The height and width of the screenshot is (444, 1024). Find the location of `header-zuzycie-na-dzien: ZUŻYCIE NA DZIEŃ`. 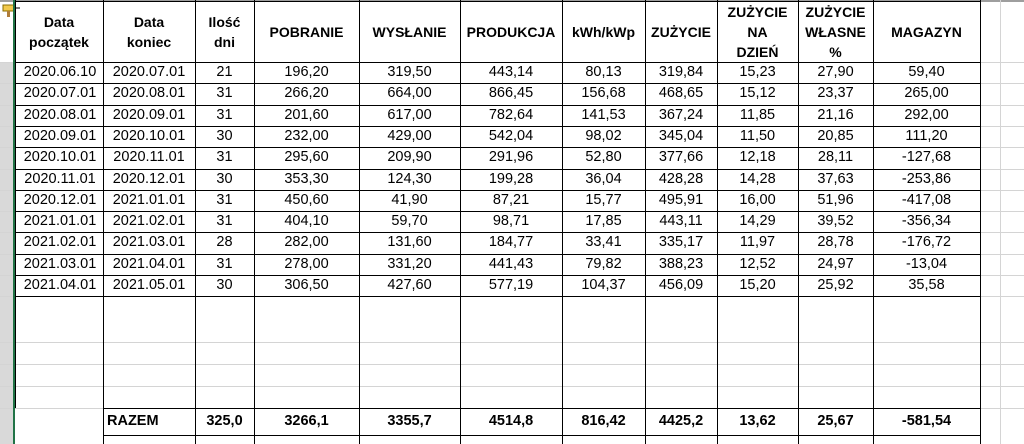

header-zuzycie-na-dzien: ZUŻYCIE NA DZIEŃ is located at coordinates (757, 32).